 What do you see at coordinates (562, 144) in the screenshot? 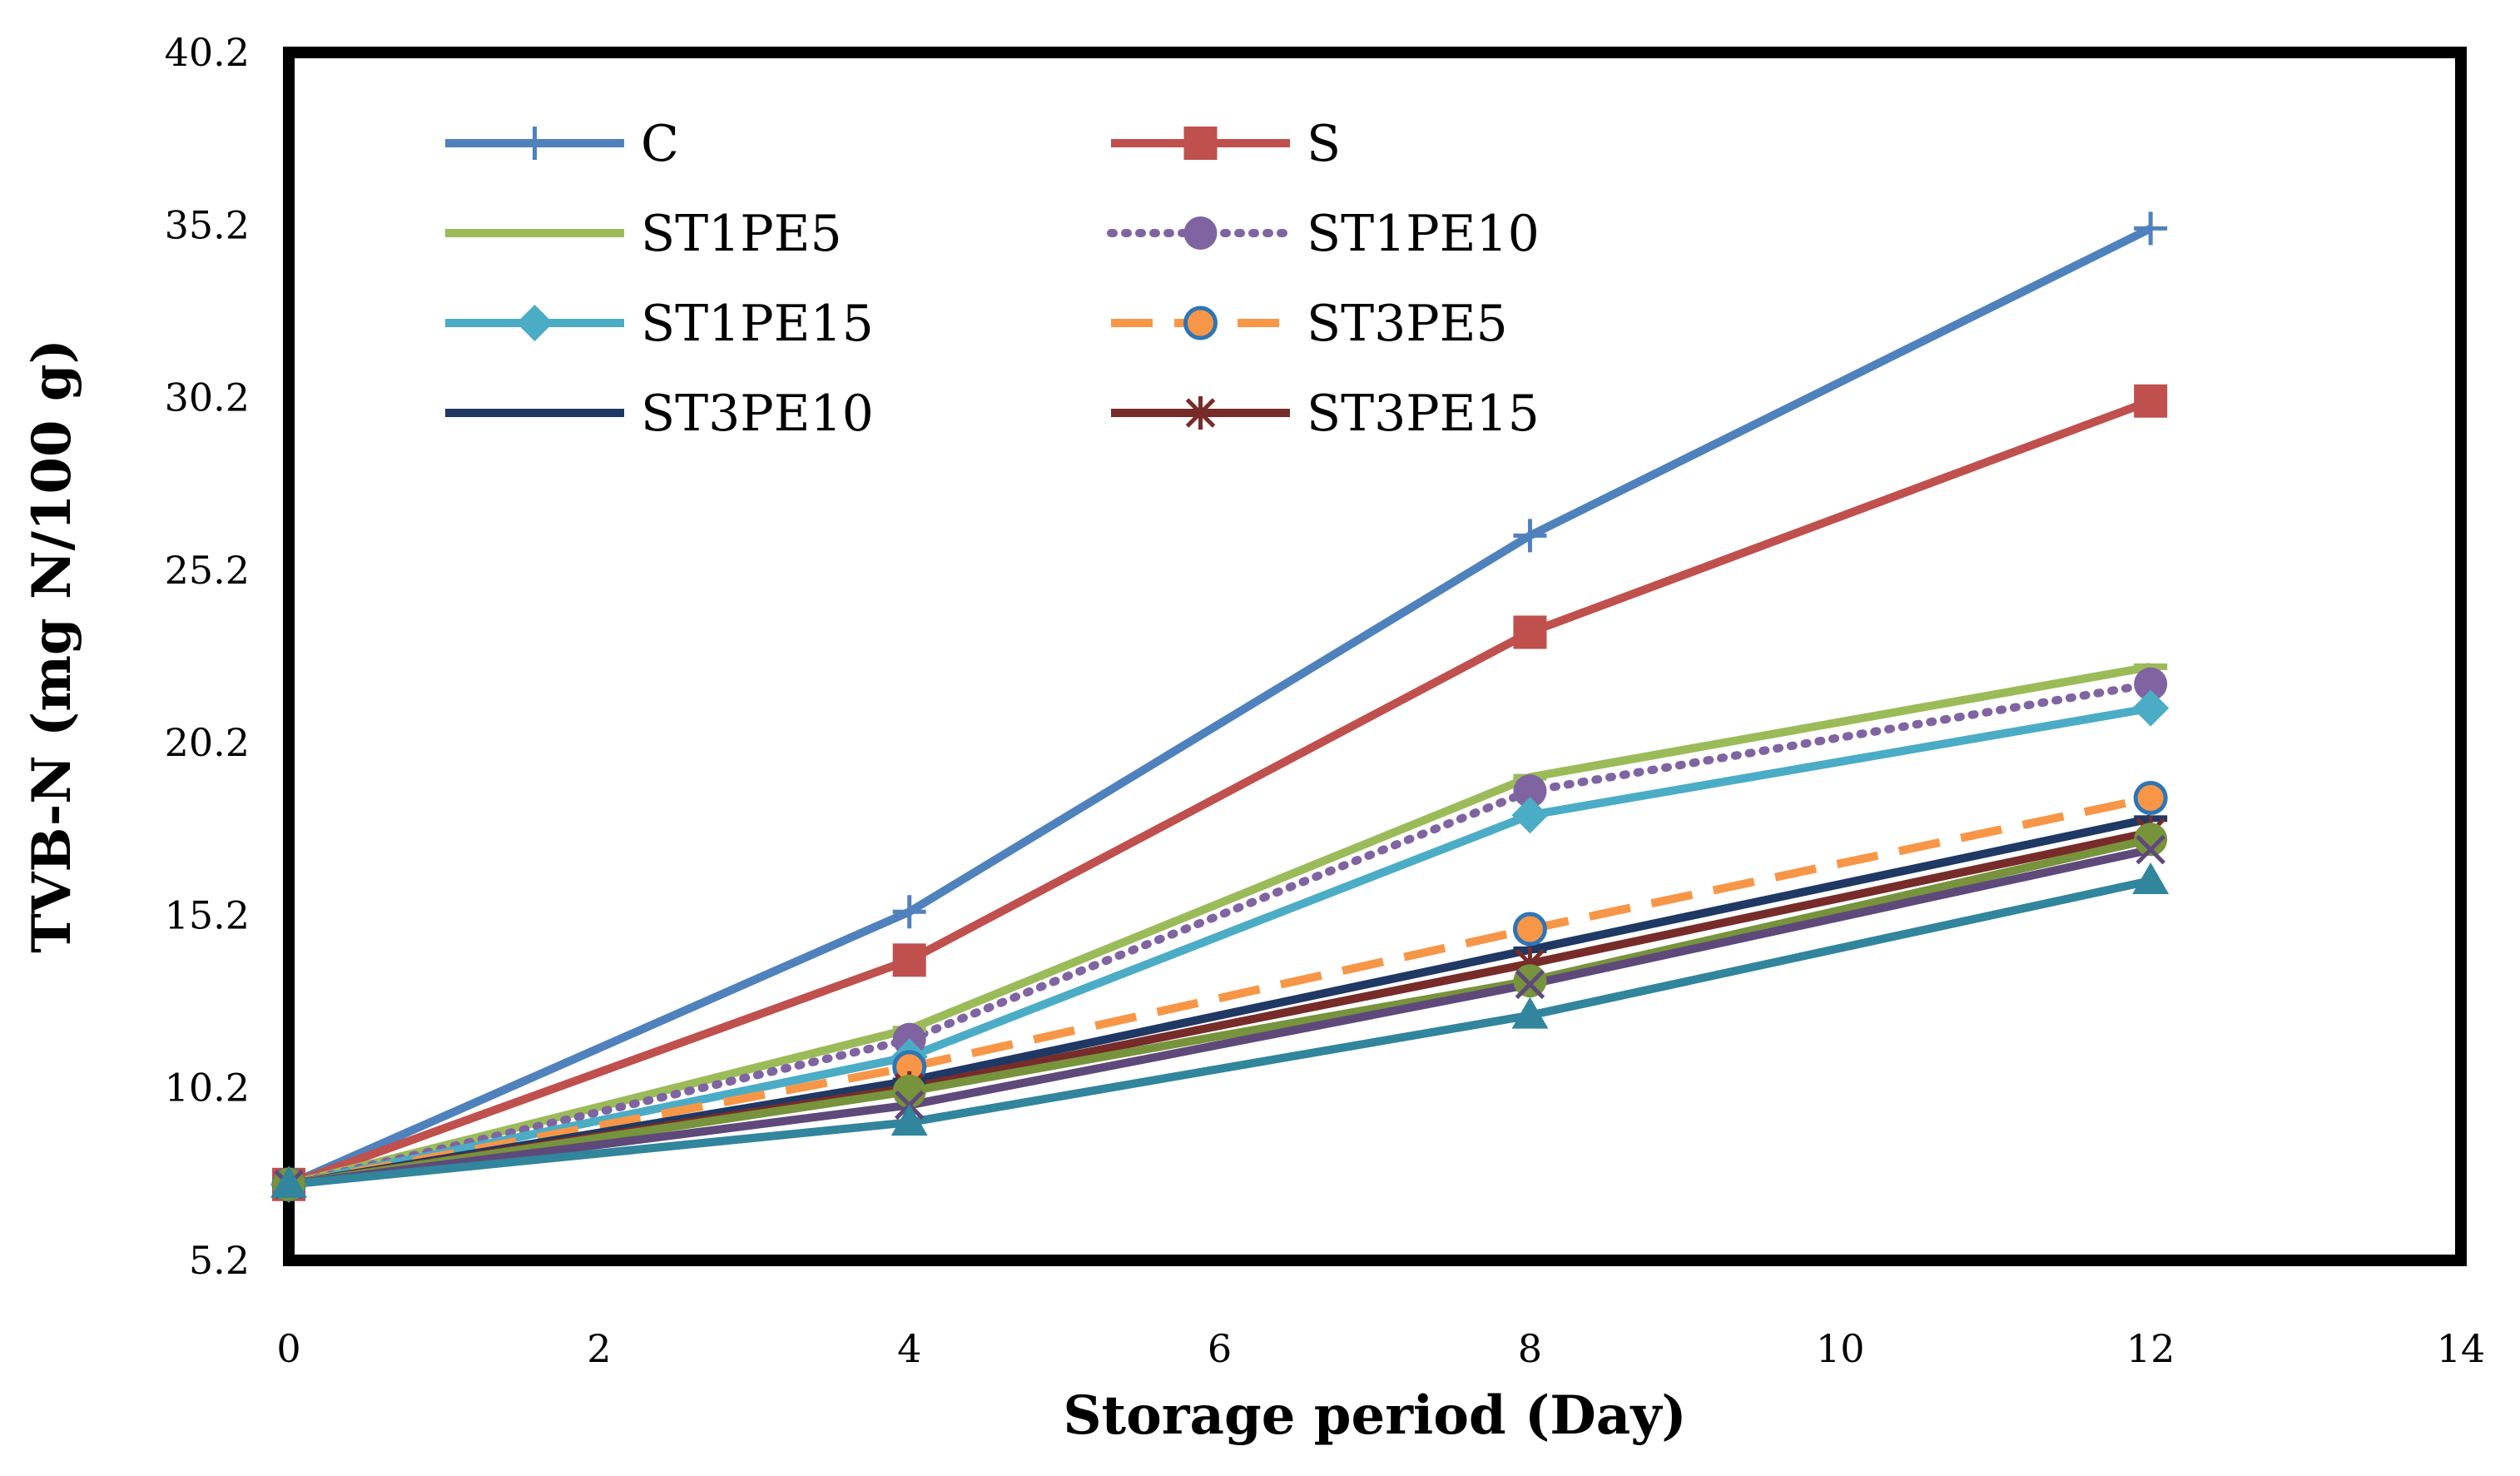
I see `legend-entry: C` at bounding box center [562, 144].